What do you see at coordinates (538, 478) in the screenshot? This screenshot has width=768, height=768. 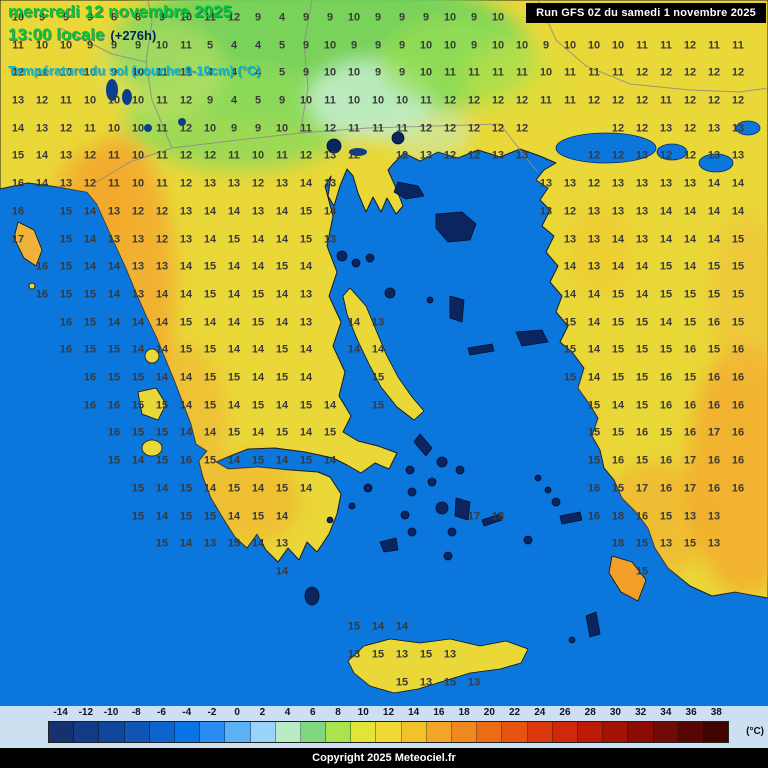 I see `island-patmos` at bounding box center [538, 478].